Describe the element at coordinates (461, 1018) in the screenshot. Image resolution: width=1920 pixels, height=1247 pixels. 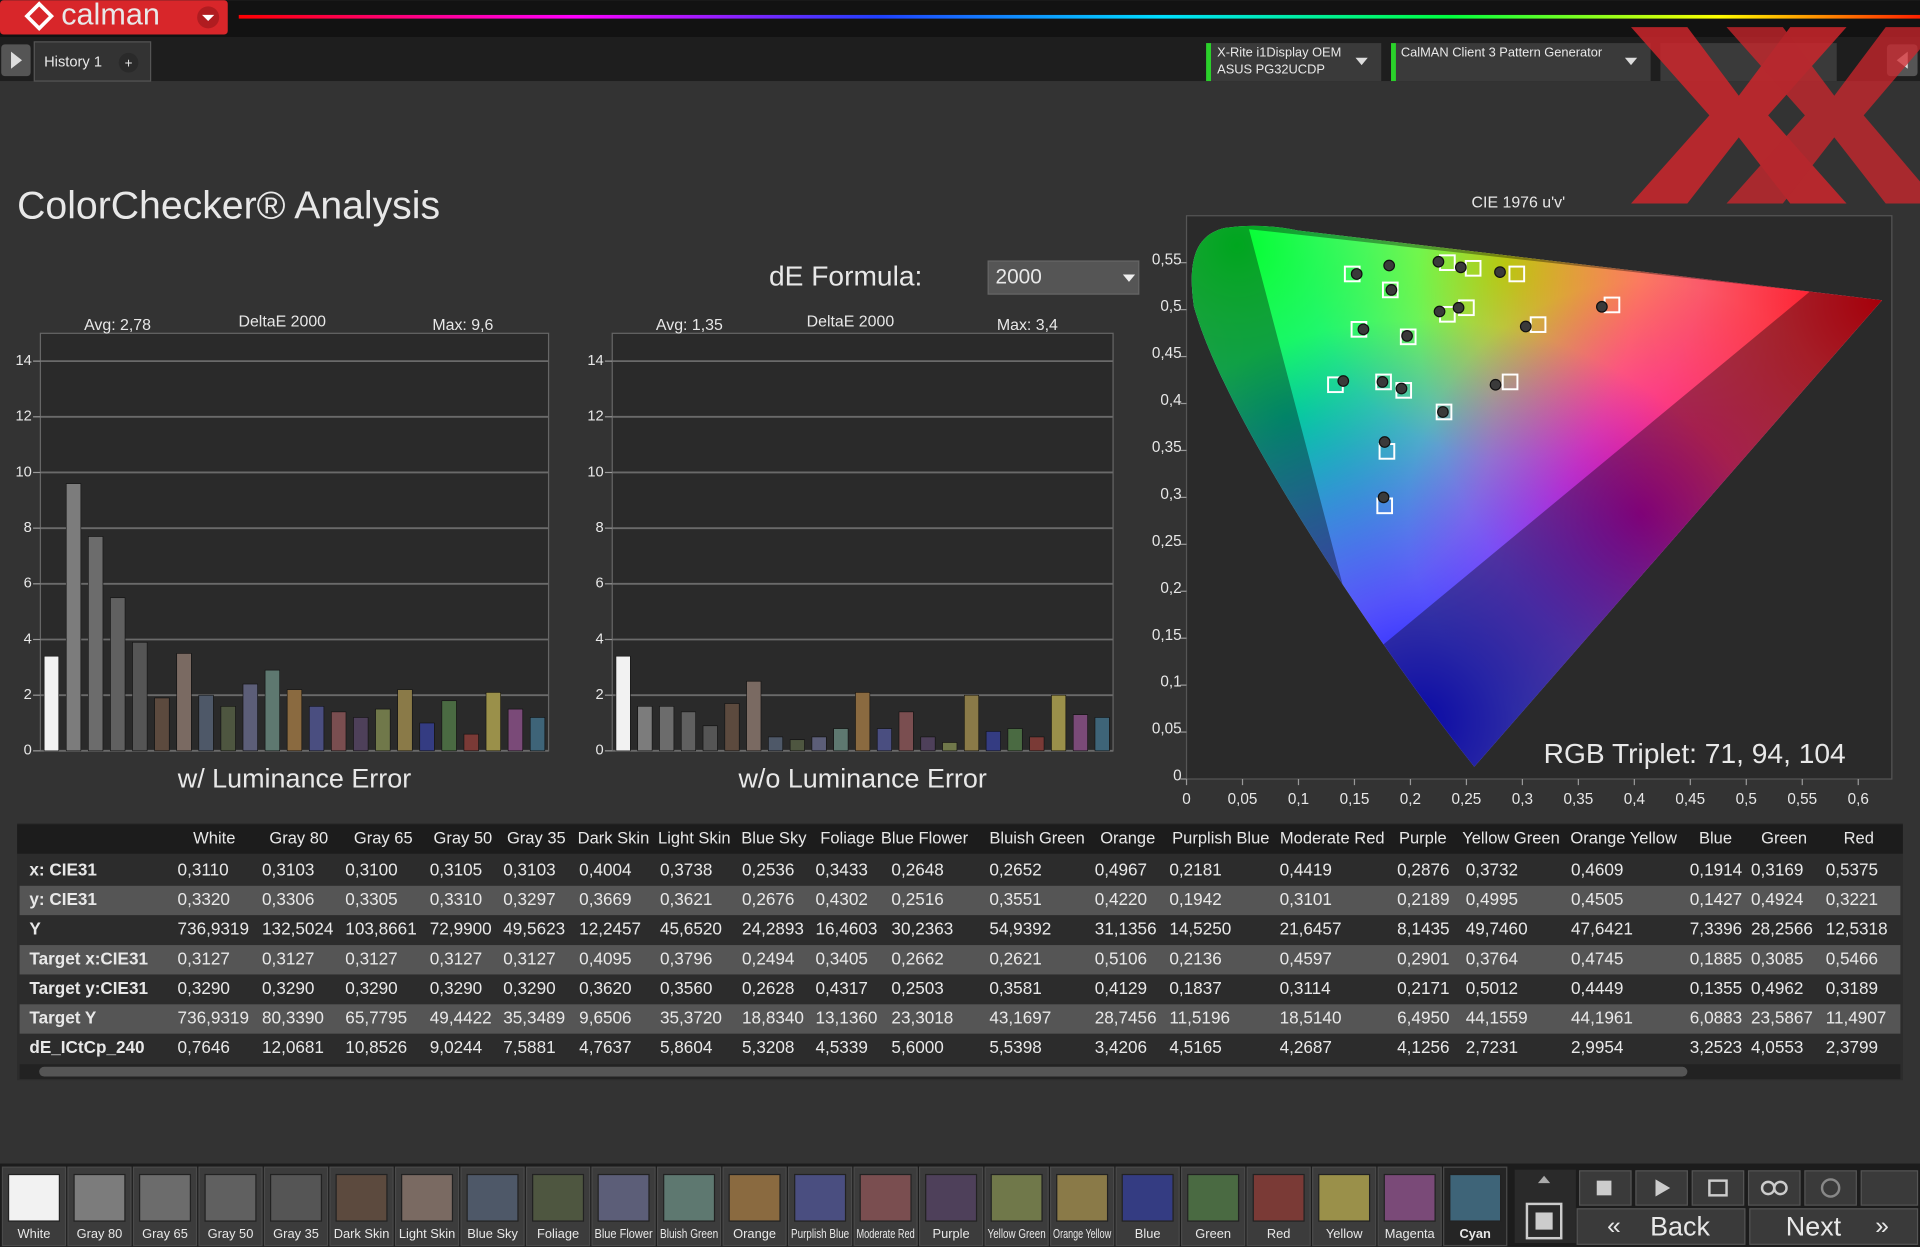
I see `table-cell: 49,4422` at that location.